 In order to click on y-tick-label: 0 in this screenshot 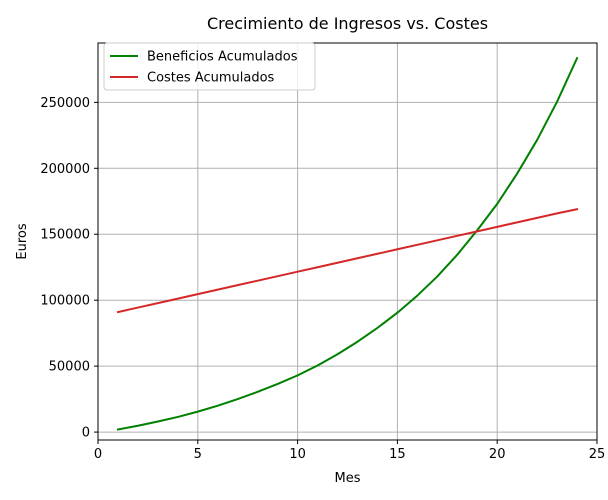, I will do `click(86, 433)`.